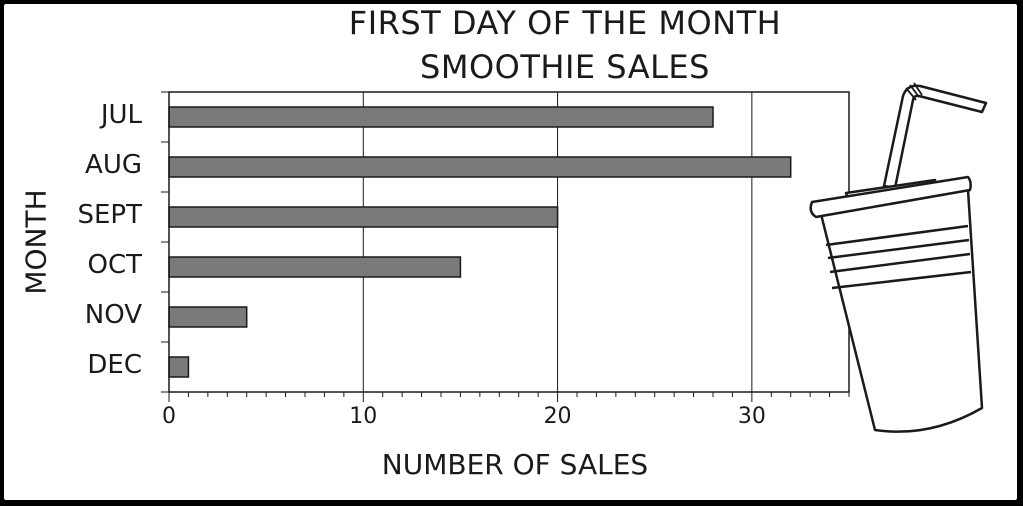  Describe the element at coordinates (114, 365) in the screenshot. I see `category-label-dec: DEC` at that location.